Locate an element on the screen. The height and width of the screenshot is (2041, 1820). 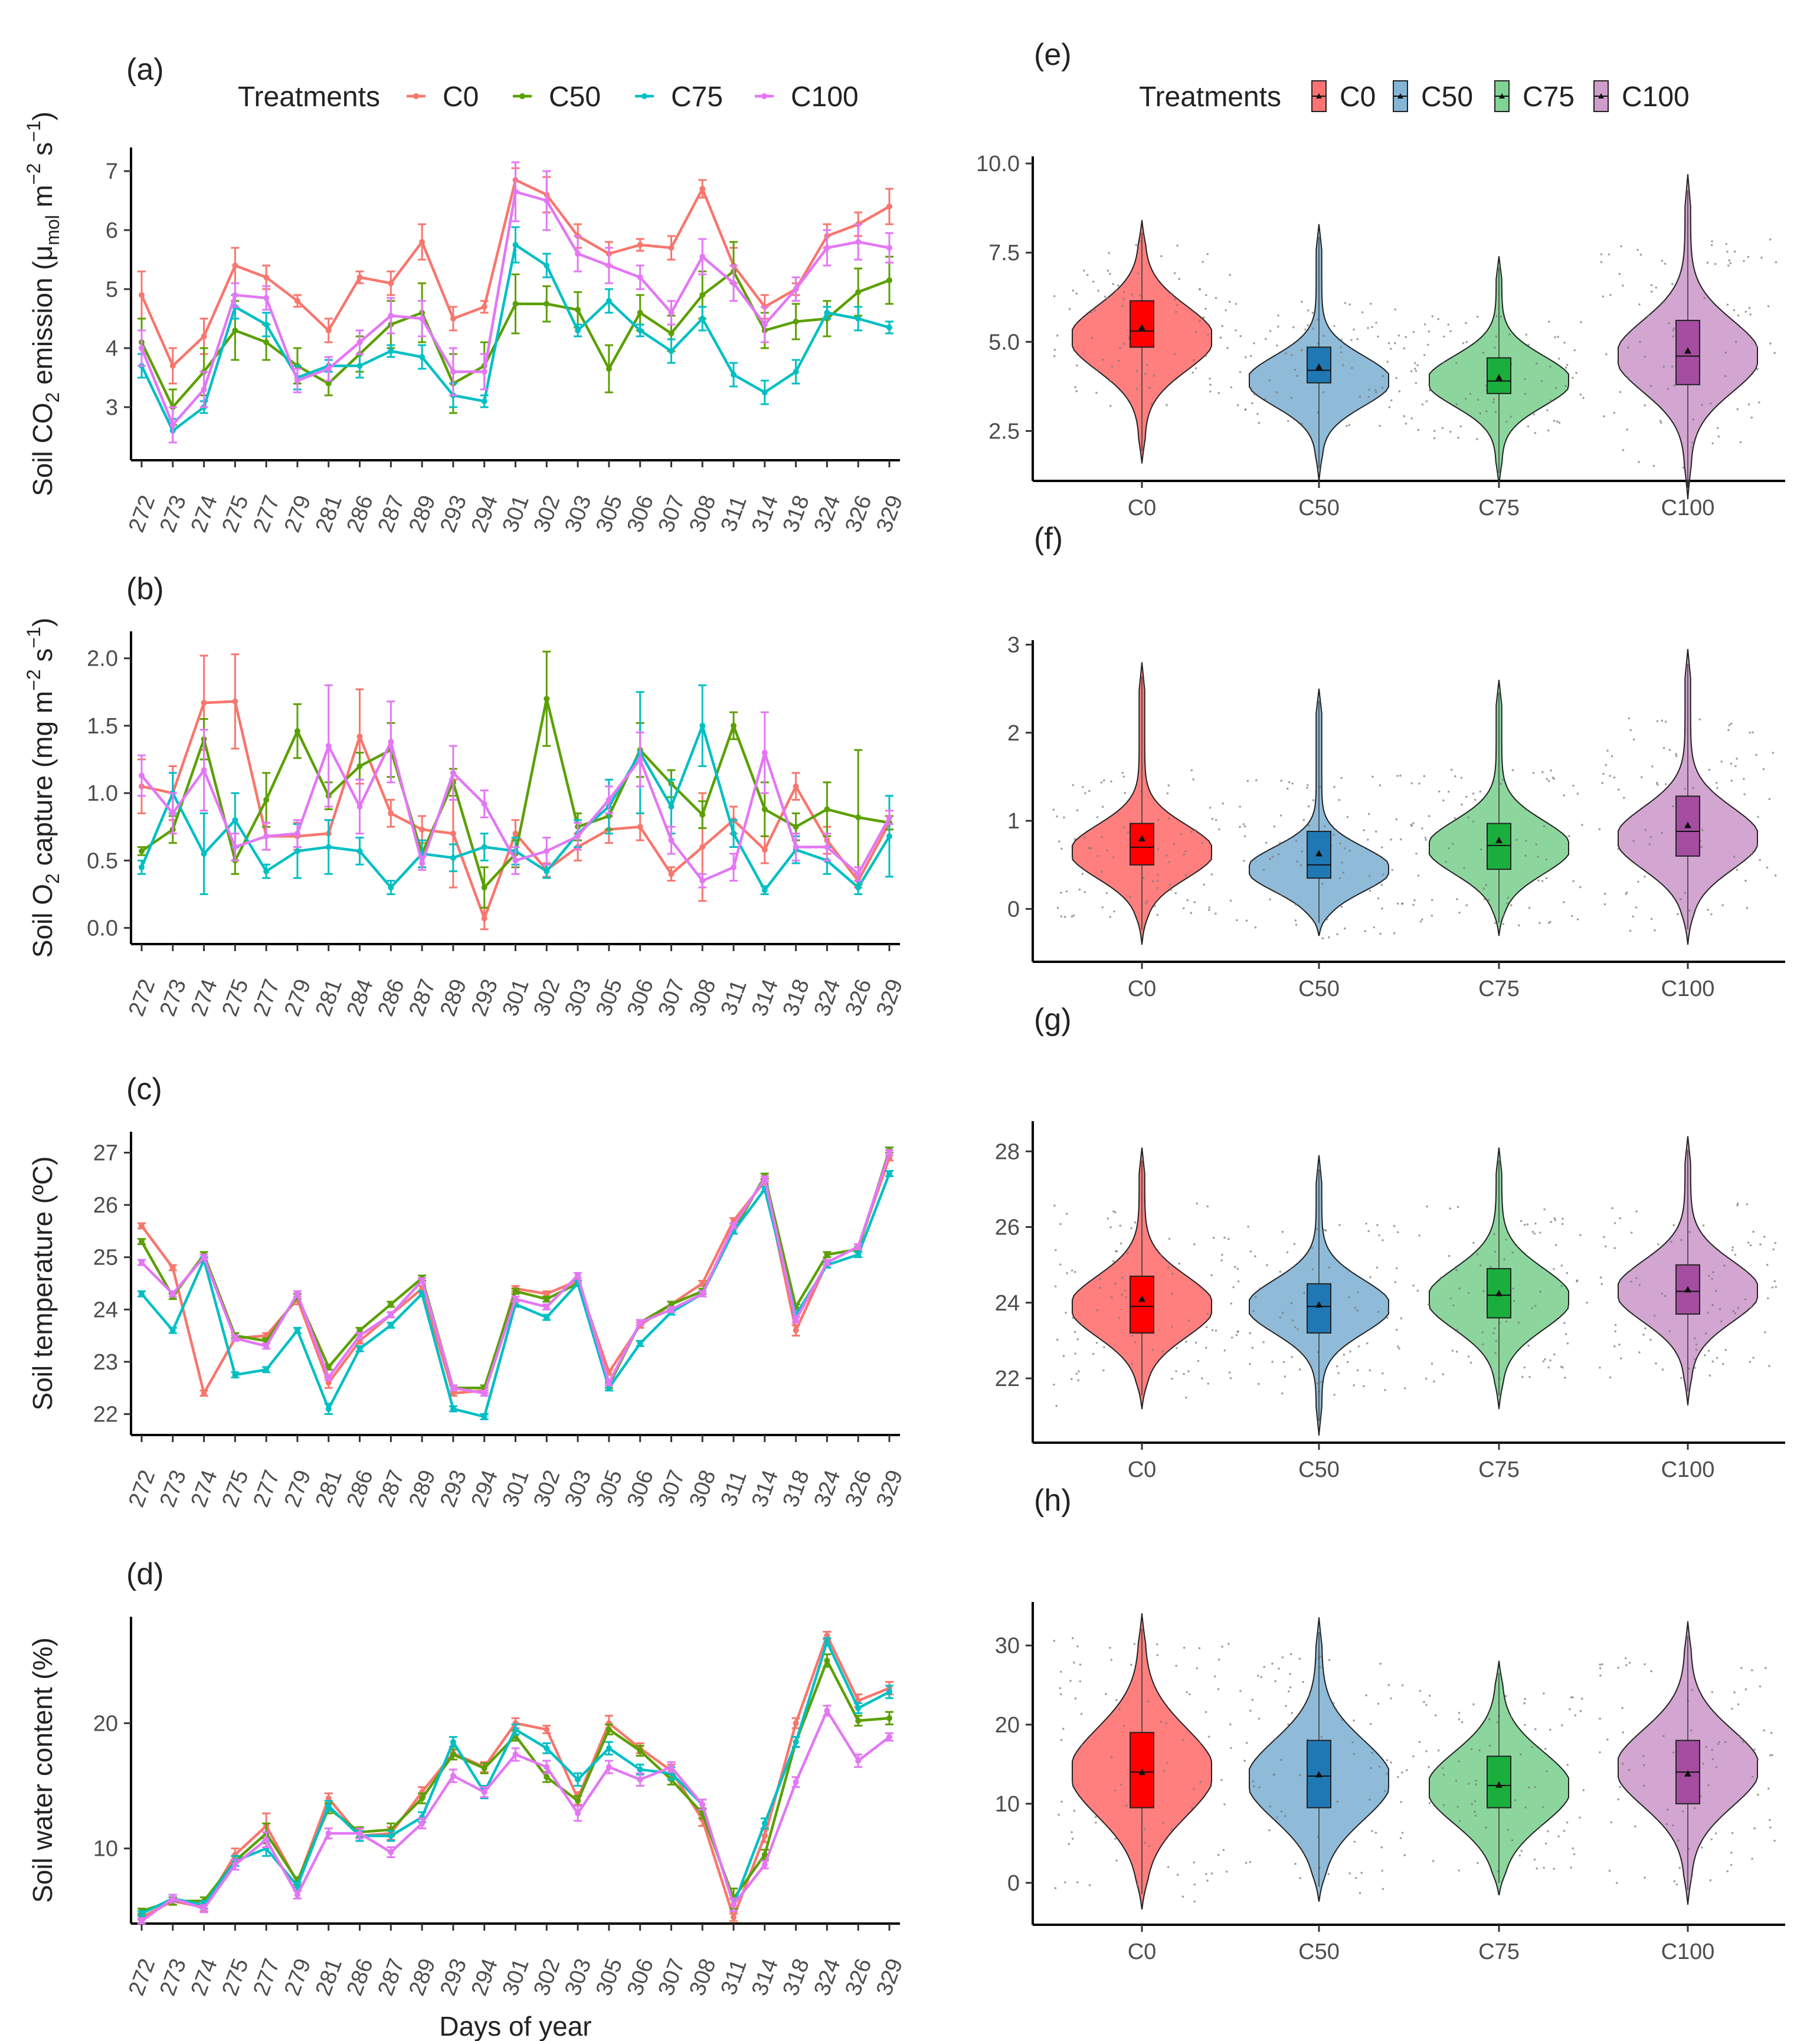
x-tick-label-c: 318 is located at coordinates (796, 1489).